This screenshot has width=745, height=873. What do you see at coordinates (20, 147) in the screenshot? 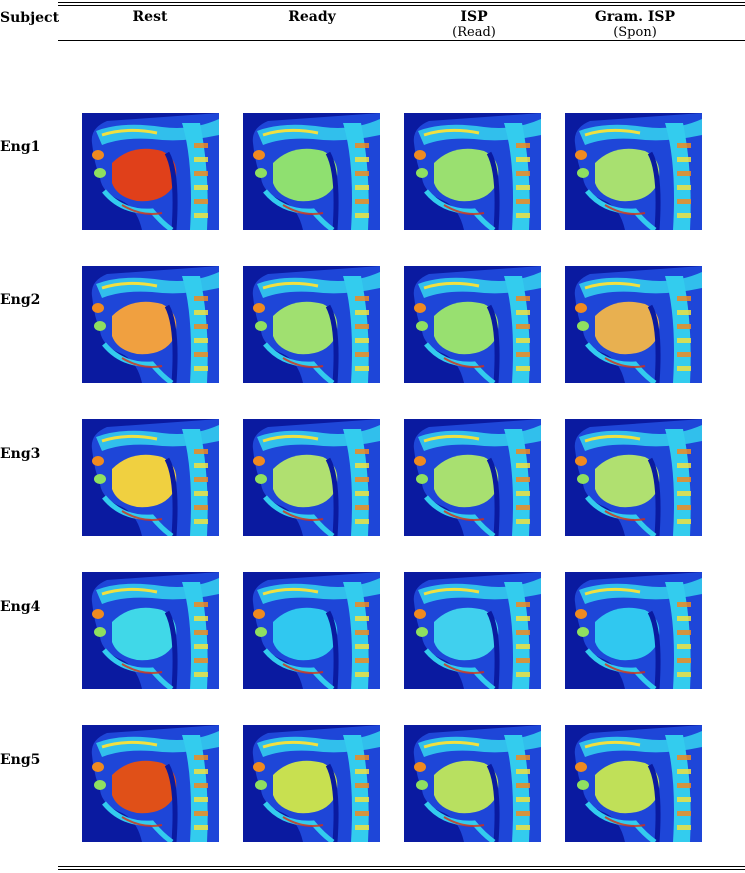
I see `row-label-eng1: Eng1` at bounding box center [20, 147].